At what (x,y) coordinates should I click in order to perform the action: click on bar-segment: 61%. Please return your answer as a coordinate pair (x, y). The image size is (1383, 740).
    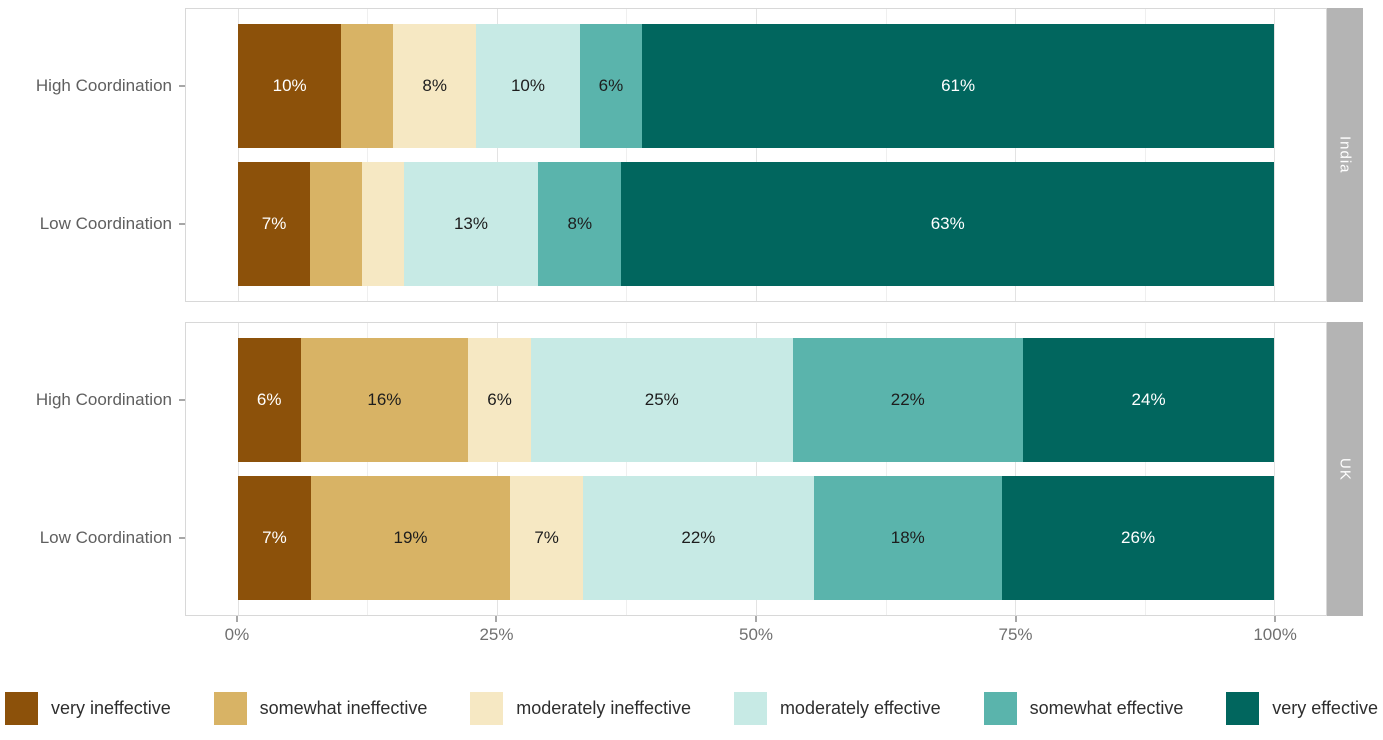
    Looking at the image, I should click on (958, 85).